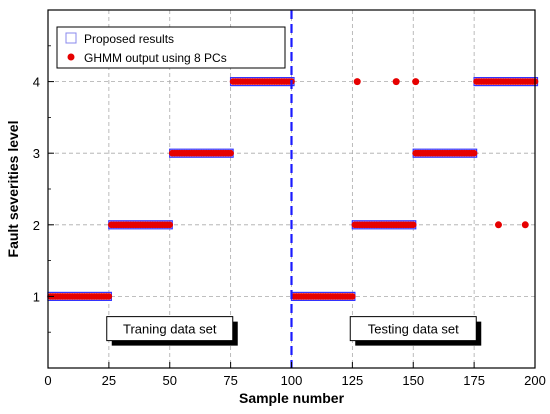  I want to click on annotation-training: Traning data set, so click(172, 331).